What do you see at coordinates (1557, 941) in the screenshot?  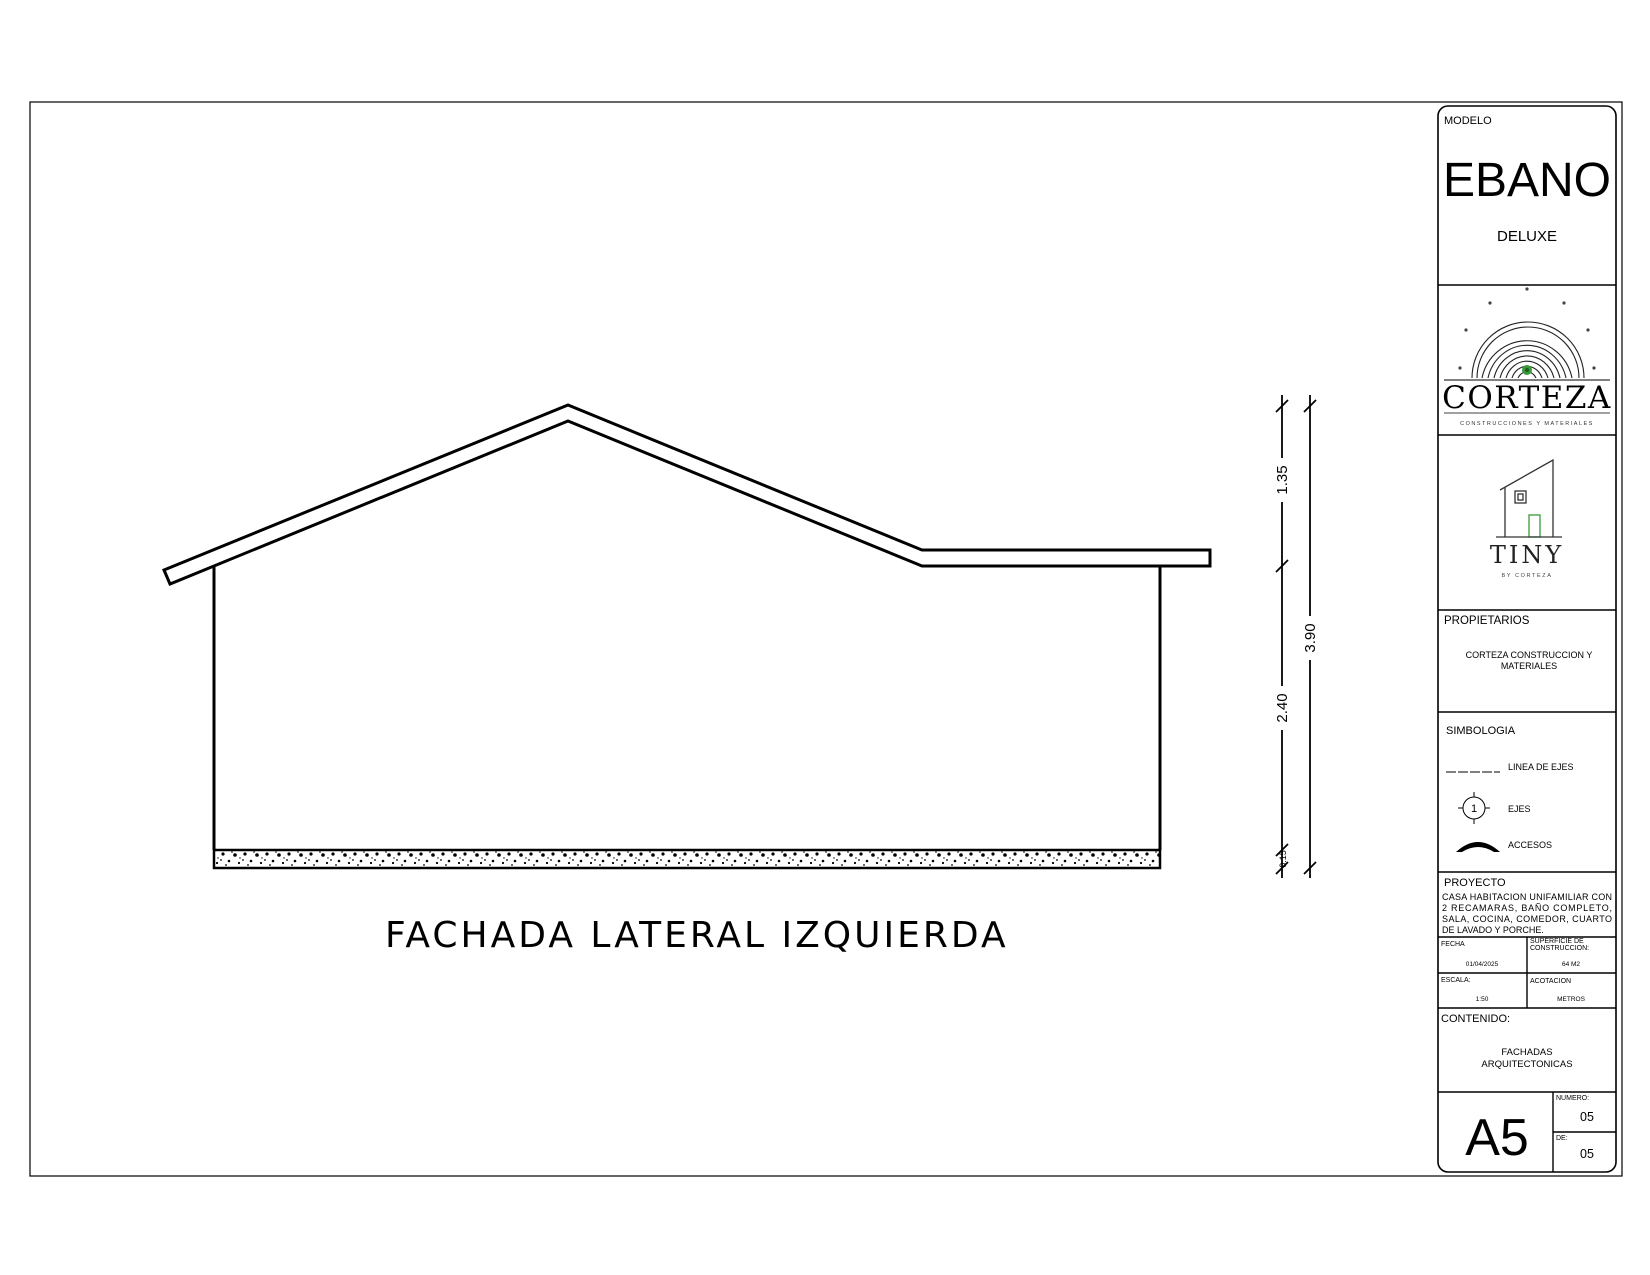 I see `superficie-label: SUPERFICIE DE` at bounding box center [1557, 941].